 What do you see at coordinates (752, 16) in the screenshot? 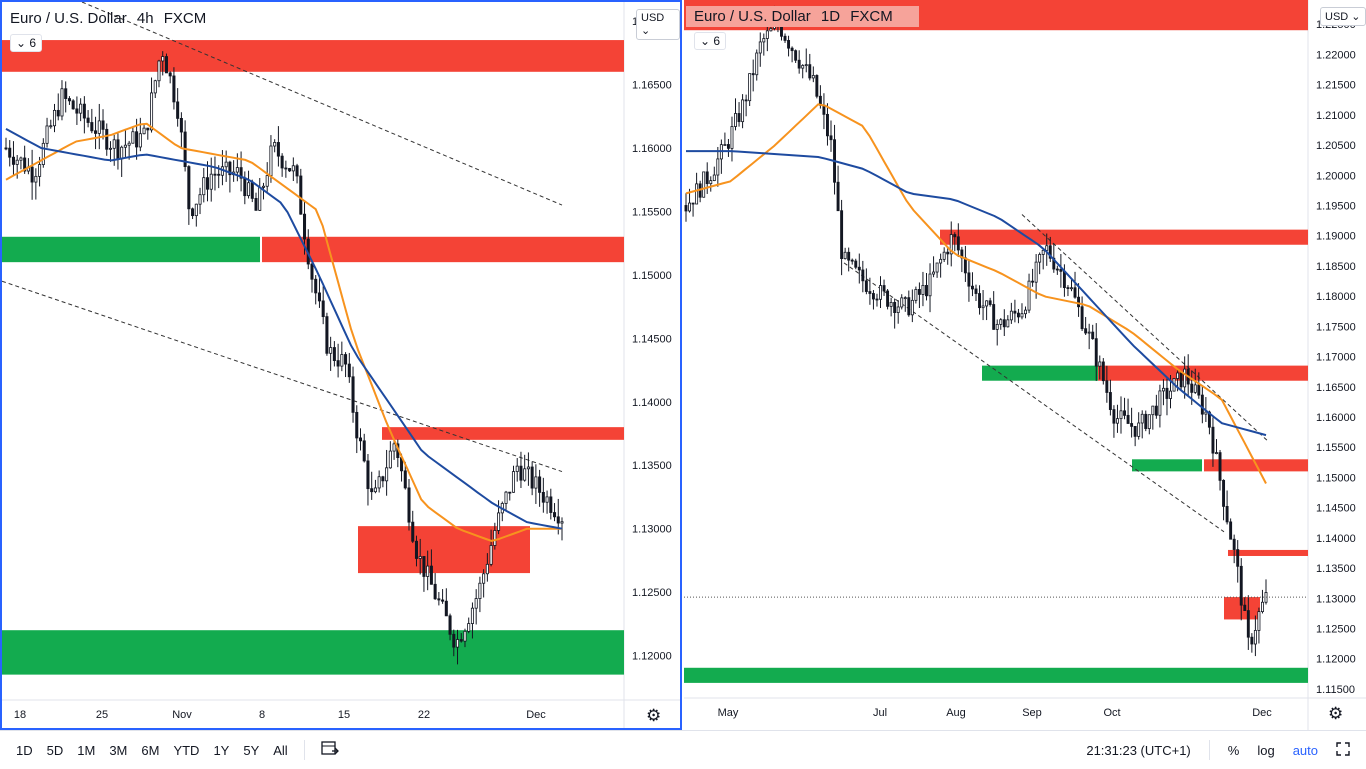
I see `symbol-name: Euro / U.S. Dollar` at bounding box center [752, 16].